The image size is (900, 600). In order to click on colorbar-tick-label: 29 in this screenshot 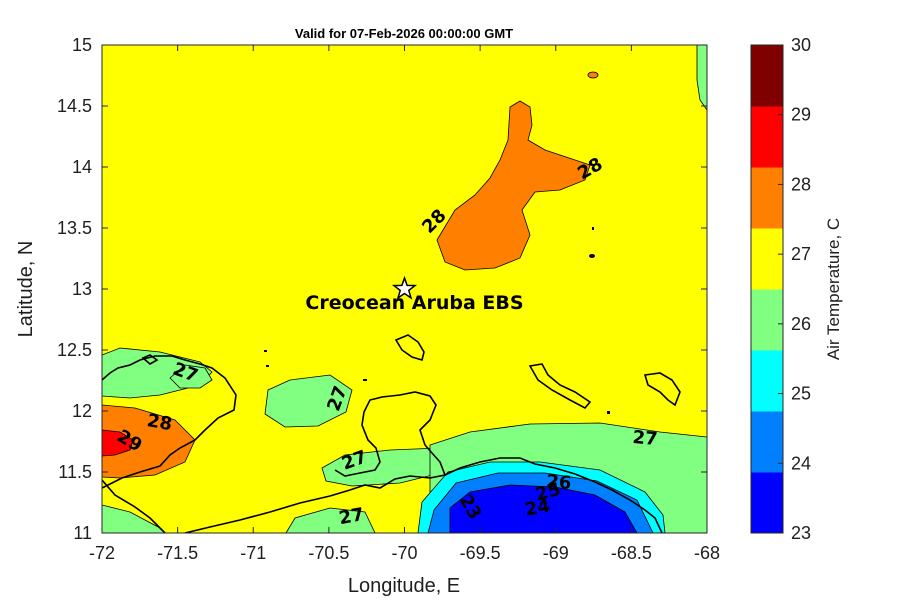, I will do `click(801, 115)`.